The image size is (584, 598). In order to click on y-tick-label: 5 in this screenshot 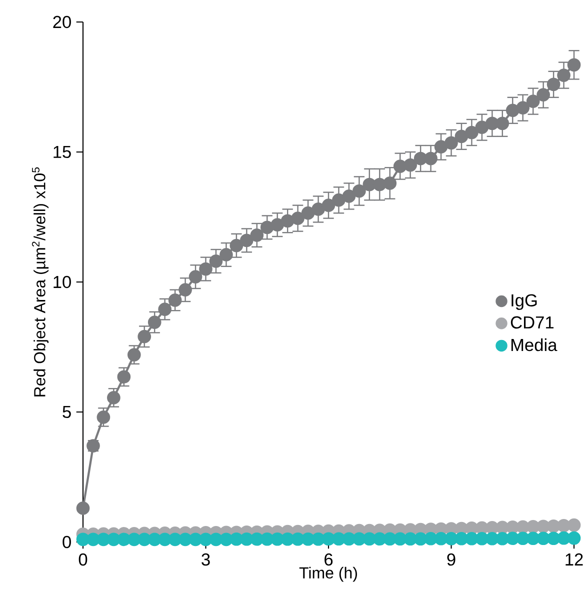, I will do `click(66, 412)`.